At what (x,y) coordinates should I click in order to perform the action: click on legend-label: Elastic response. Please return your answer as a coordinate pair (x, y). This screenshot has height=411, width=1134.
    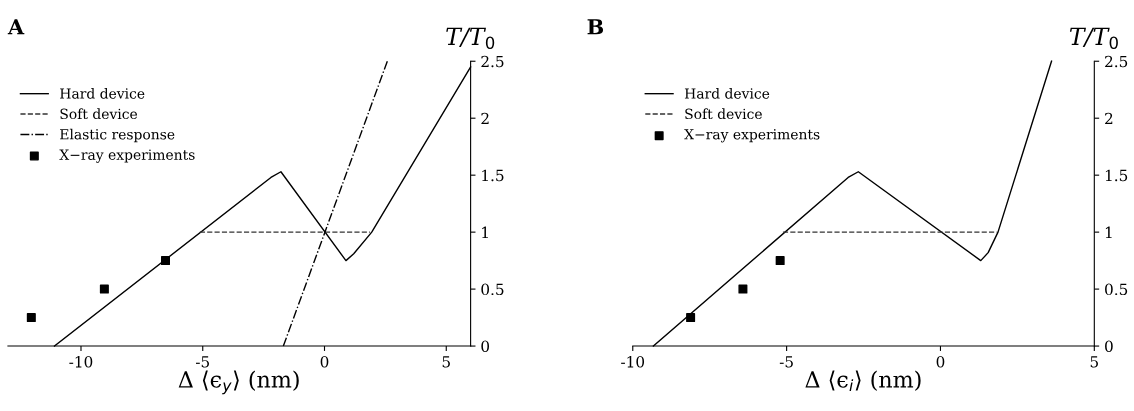
    Looking at the image, I should click on (117, 135).